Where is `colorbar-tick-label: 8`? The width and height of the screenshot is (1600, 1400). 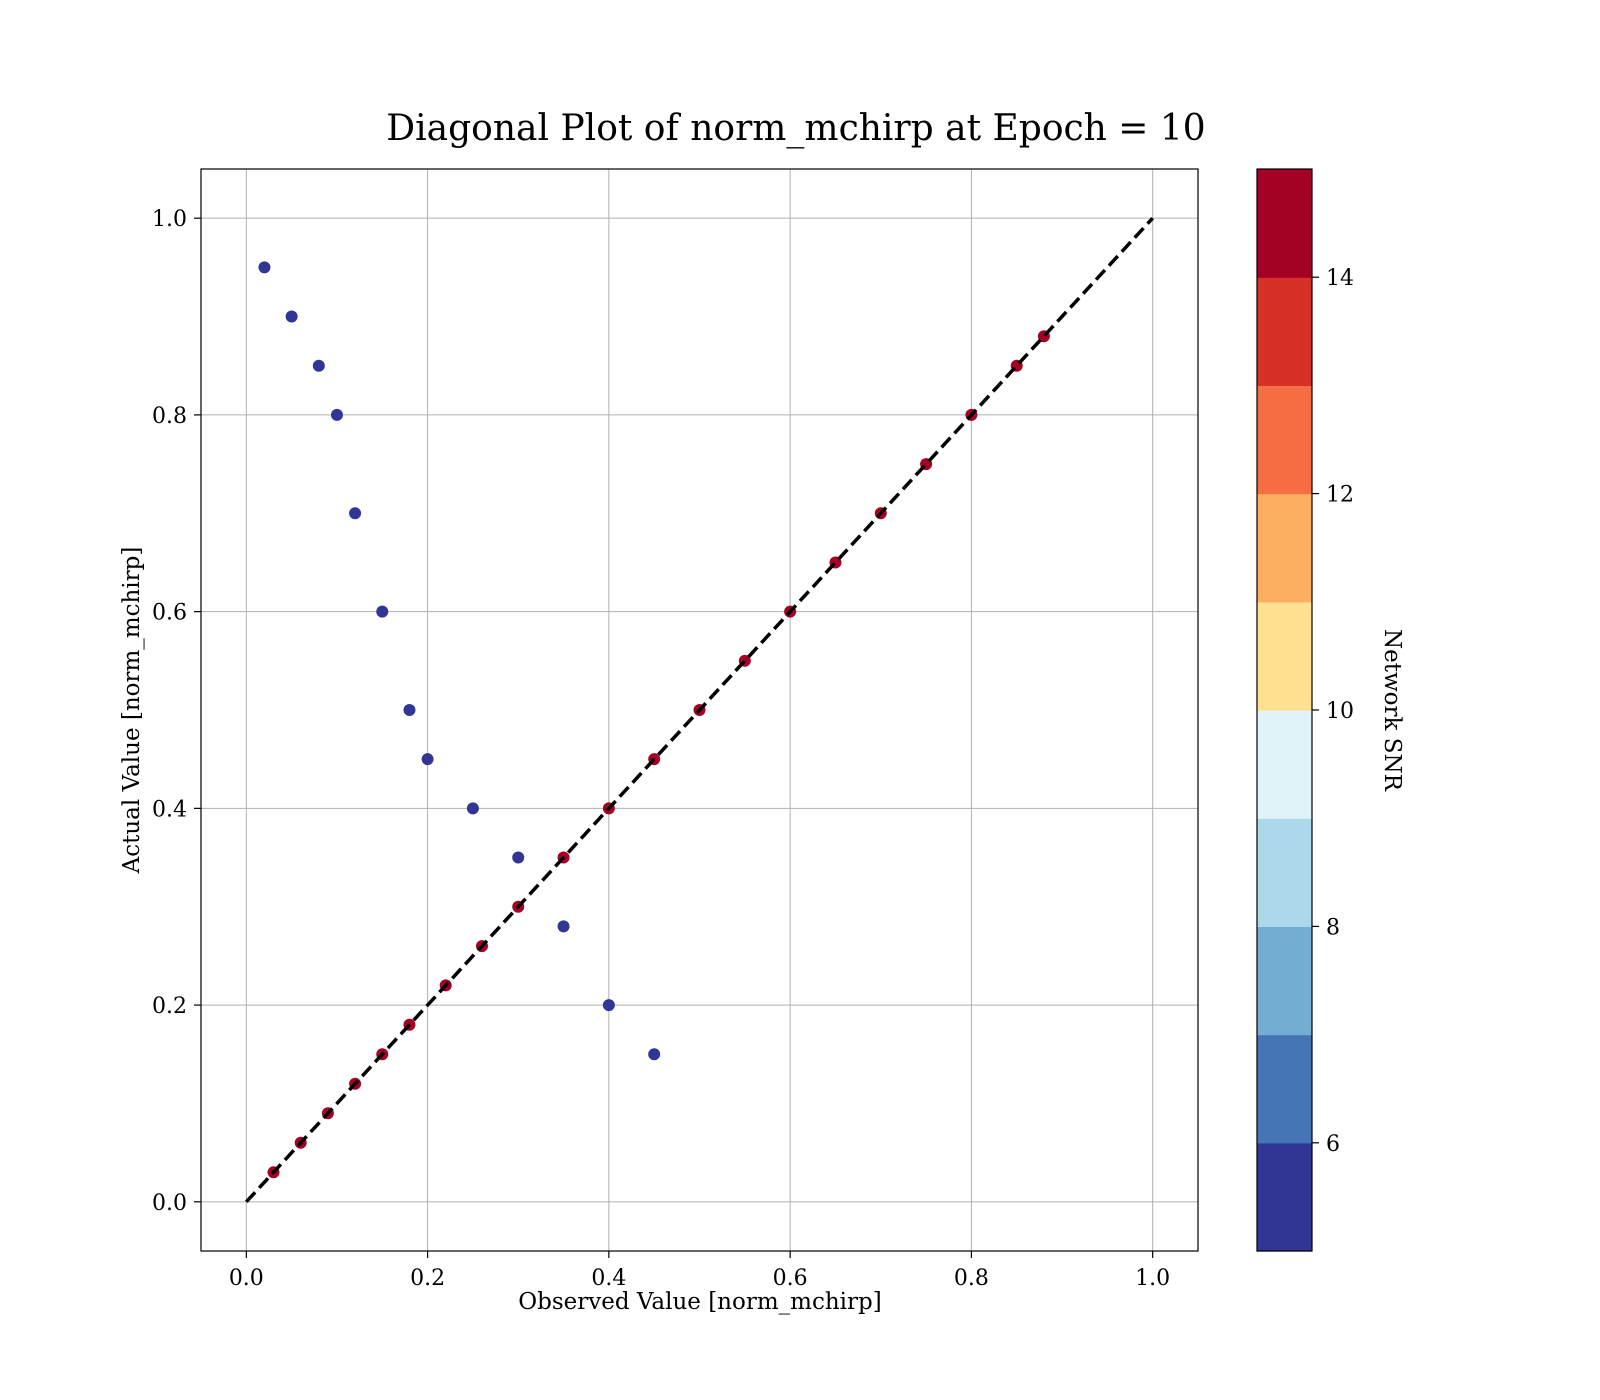
colorbar-tick-label: 8 is located at coordinates (1333, 927).